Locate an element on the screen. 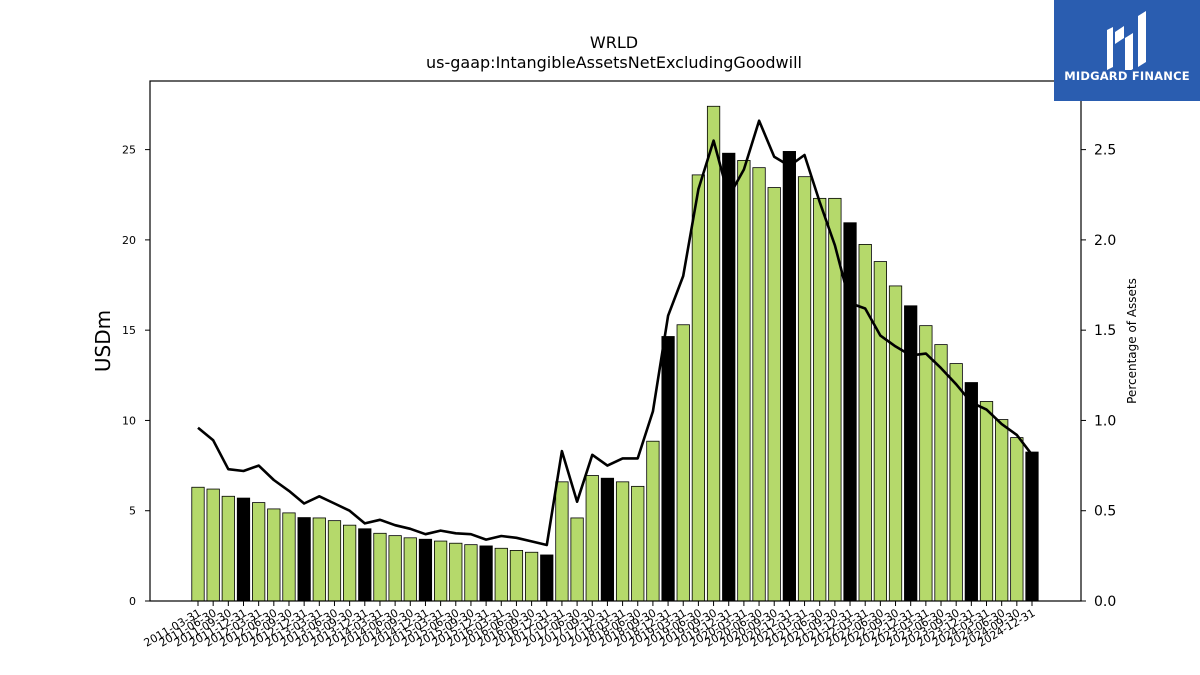 The width and height of the screenshot is (1200, 675). y-tick-label: 25 is located at coordinates (129, 150).